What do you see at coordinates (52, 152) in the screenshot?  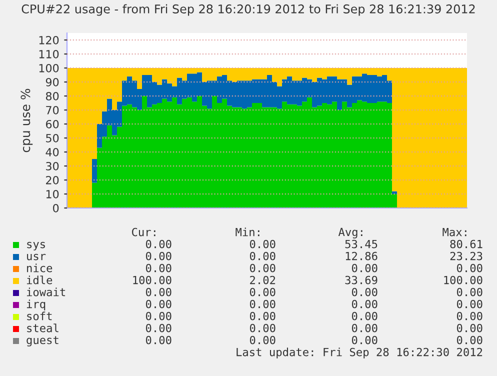 I see `y-tick-label: 40` at bounding box center [52, 152].